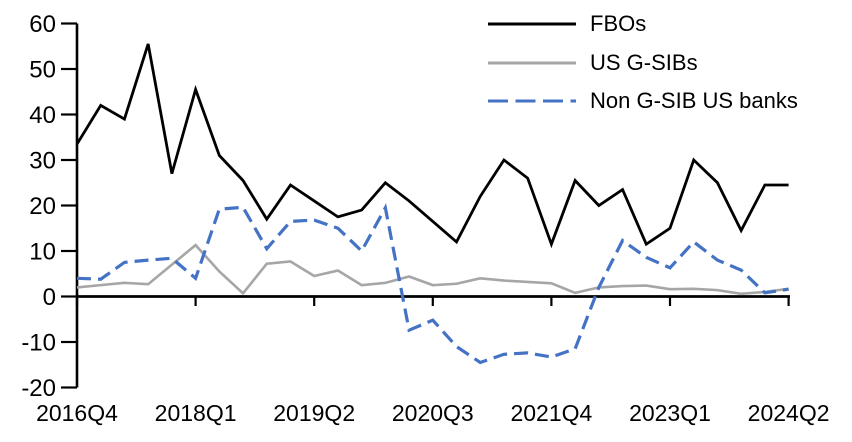 This screenshot has width=852, height=442. I want to click on y-tick-label: 30, so click(42, 161).